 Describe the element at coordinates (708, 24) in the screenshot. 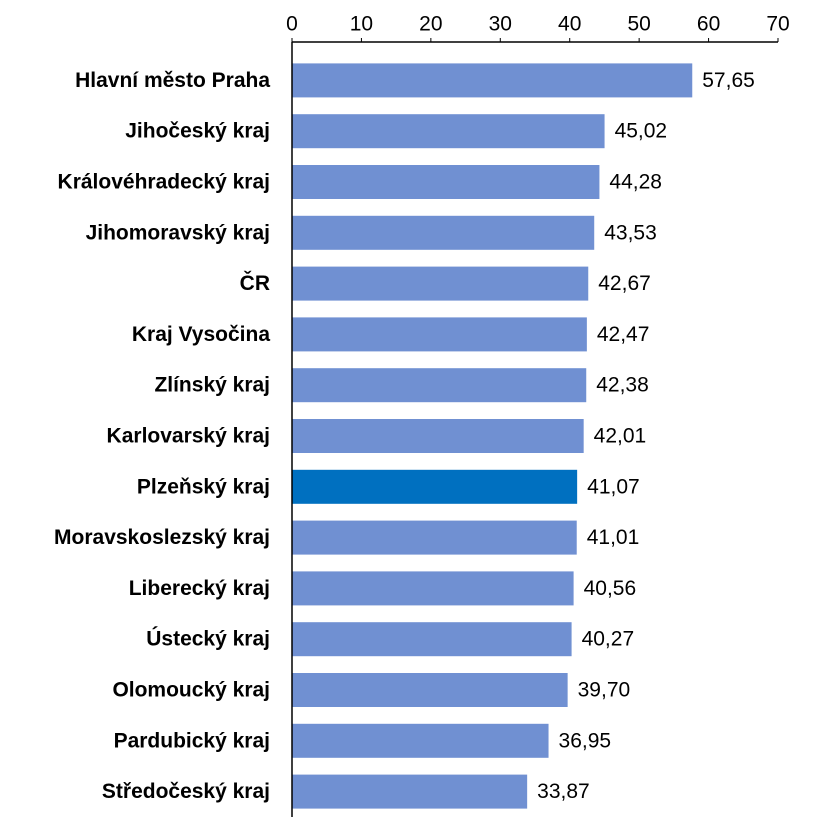

I see `x-tick-label: 60` at that location.